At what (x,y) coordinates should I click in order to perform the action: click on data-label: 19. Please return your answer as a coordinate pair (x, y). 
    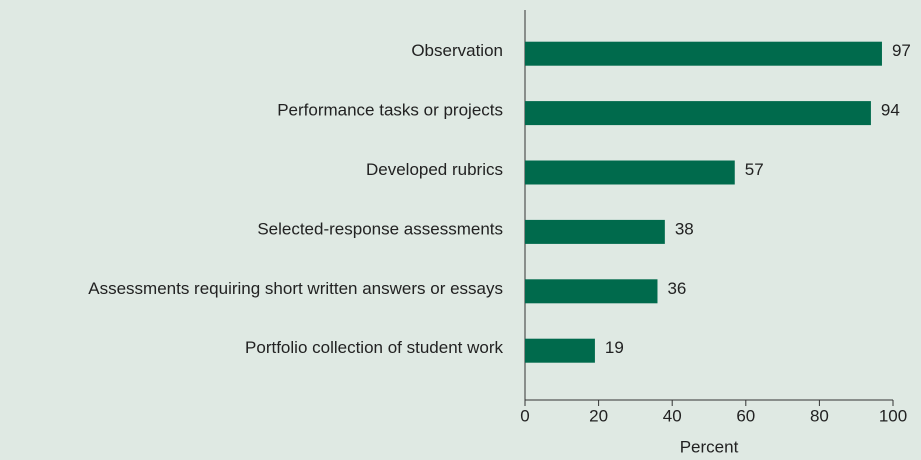
    Looking at the image, I should click on (614, 347).